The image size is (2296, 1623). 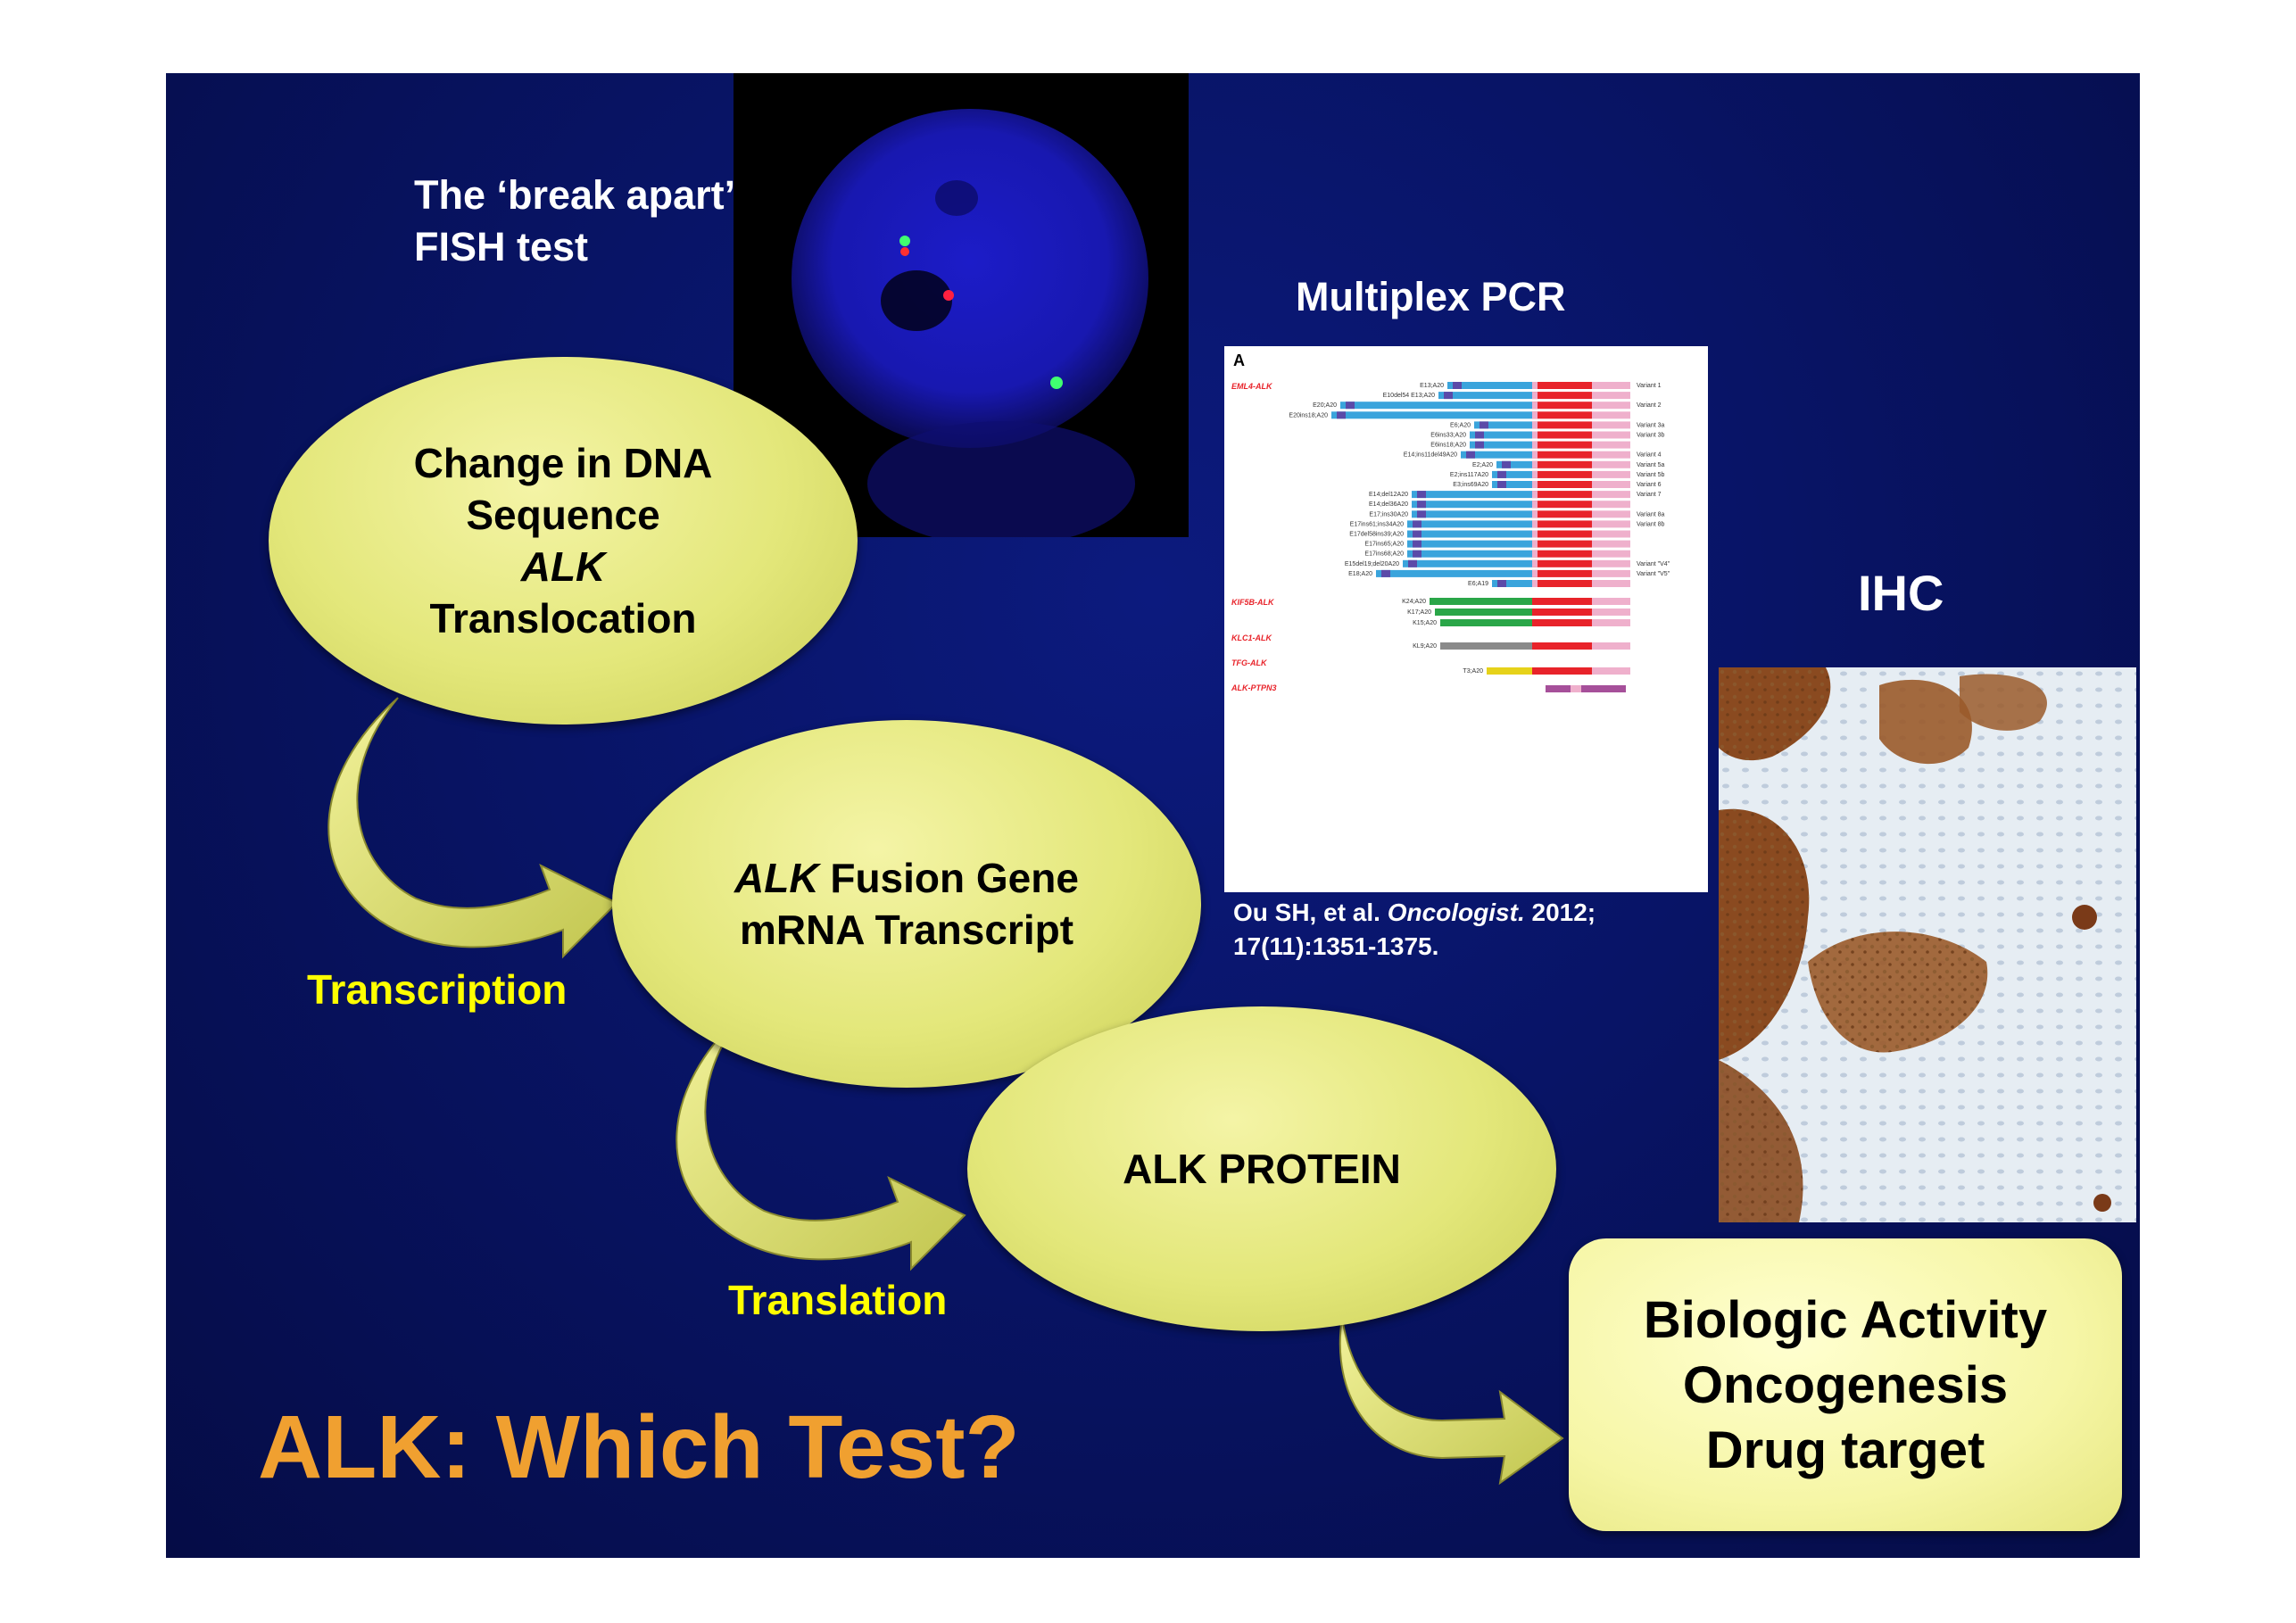 I want to click on pcr-group-label: ALK-PTPN3, so click(x=1254, y=687).